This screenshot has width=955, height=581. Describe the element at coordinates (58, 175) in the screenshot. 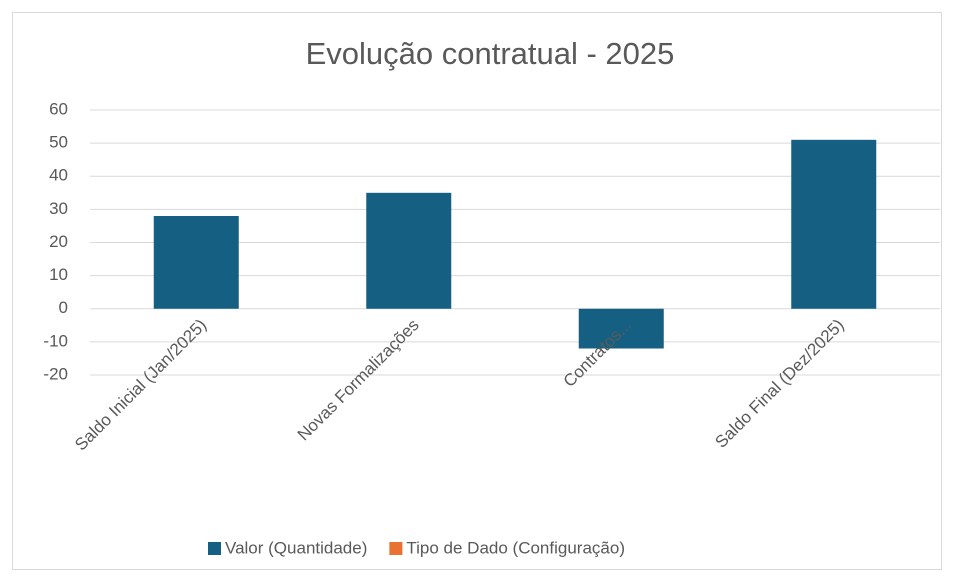

I see `y-tick-label: 40` at that location.